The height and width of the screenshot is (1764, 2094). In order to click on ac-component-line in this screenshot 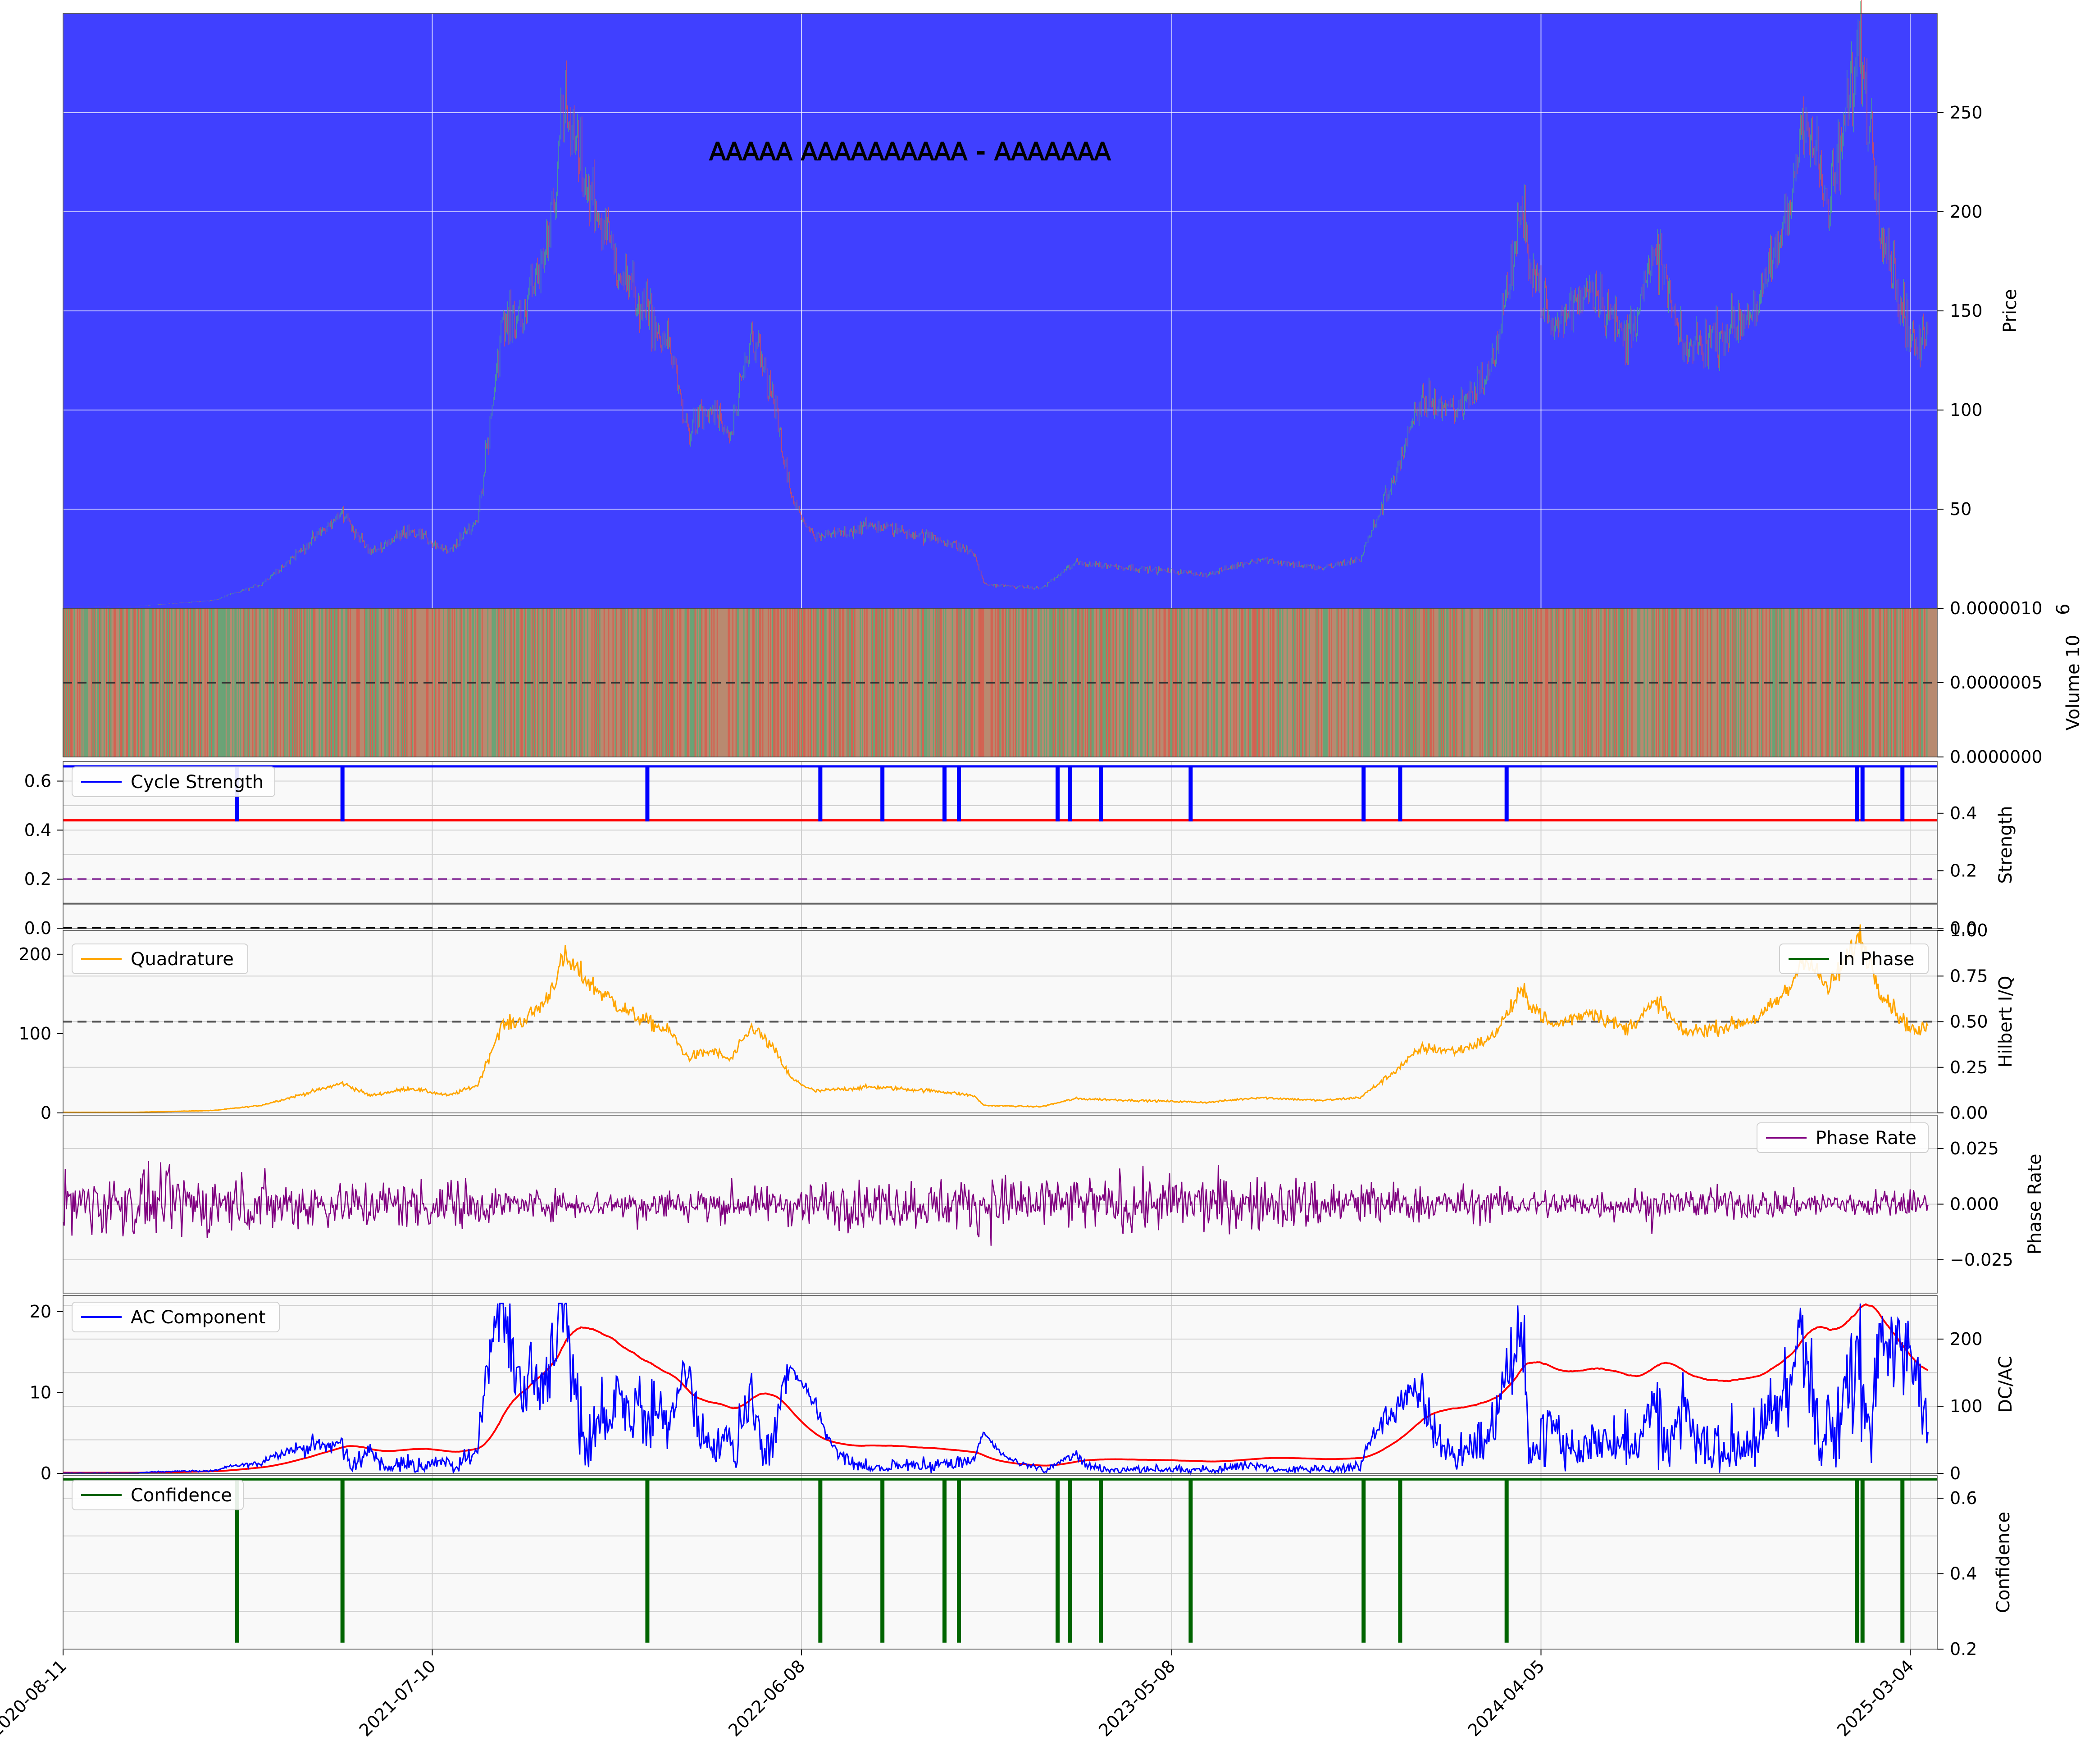, I will do `click(996, 1389)`.